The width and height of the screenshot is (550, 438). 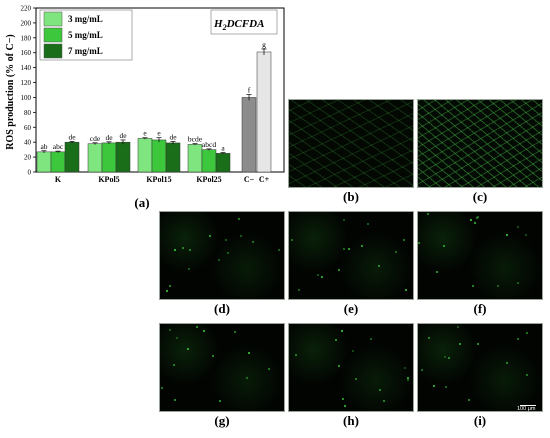 What do you see at coordinates (26, 53) in the screenshot?
I see `y-tick-label: 160` at bounding box center [26, 53].